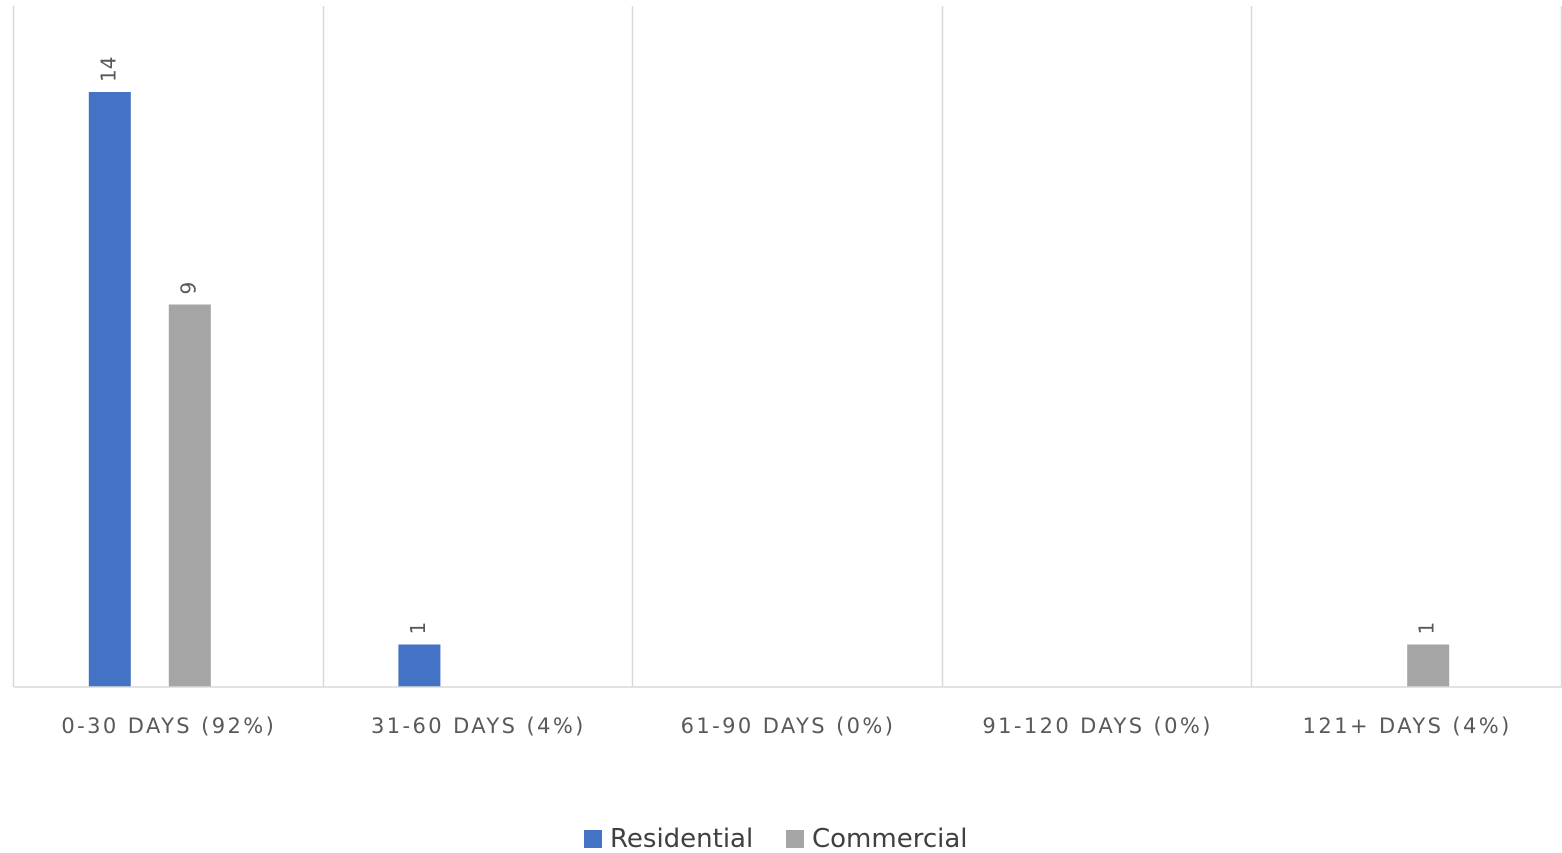 The image size is (1562, 853). What do you see at coordinates (1097, 726) in the screenshot?
I see `category-label: 91-120 DAYS (0%)` at bounding box center [1097, 726].